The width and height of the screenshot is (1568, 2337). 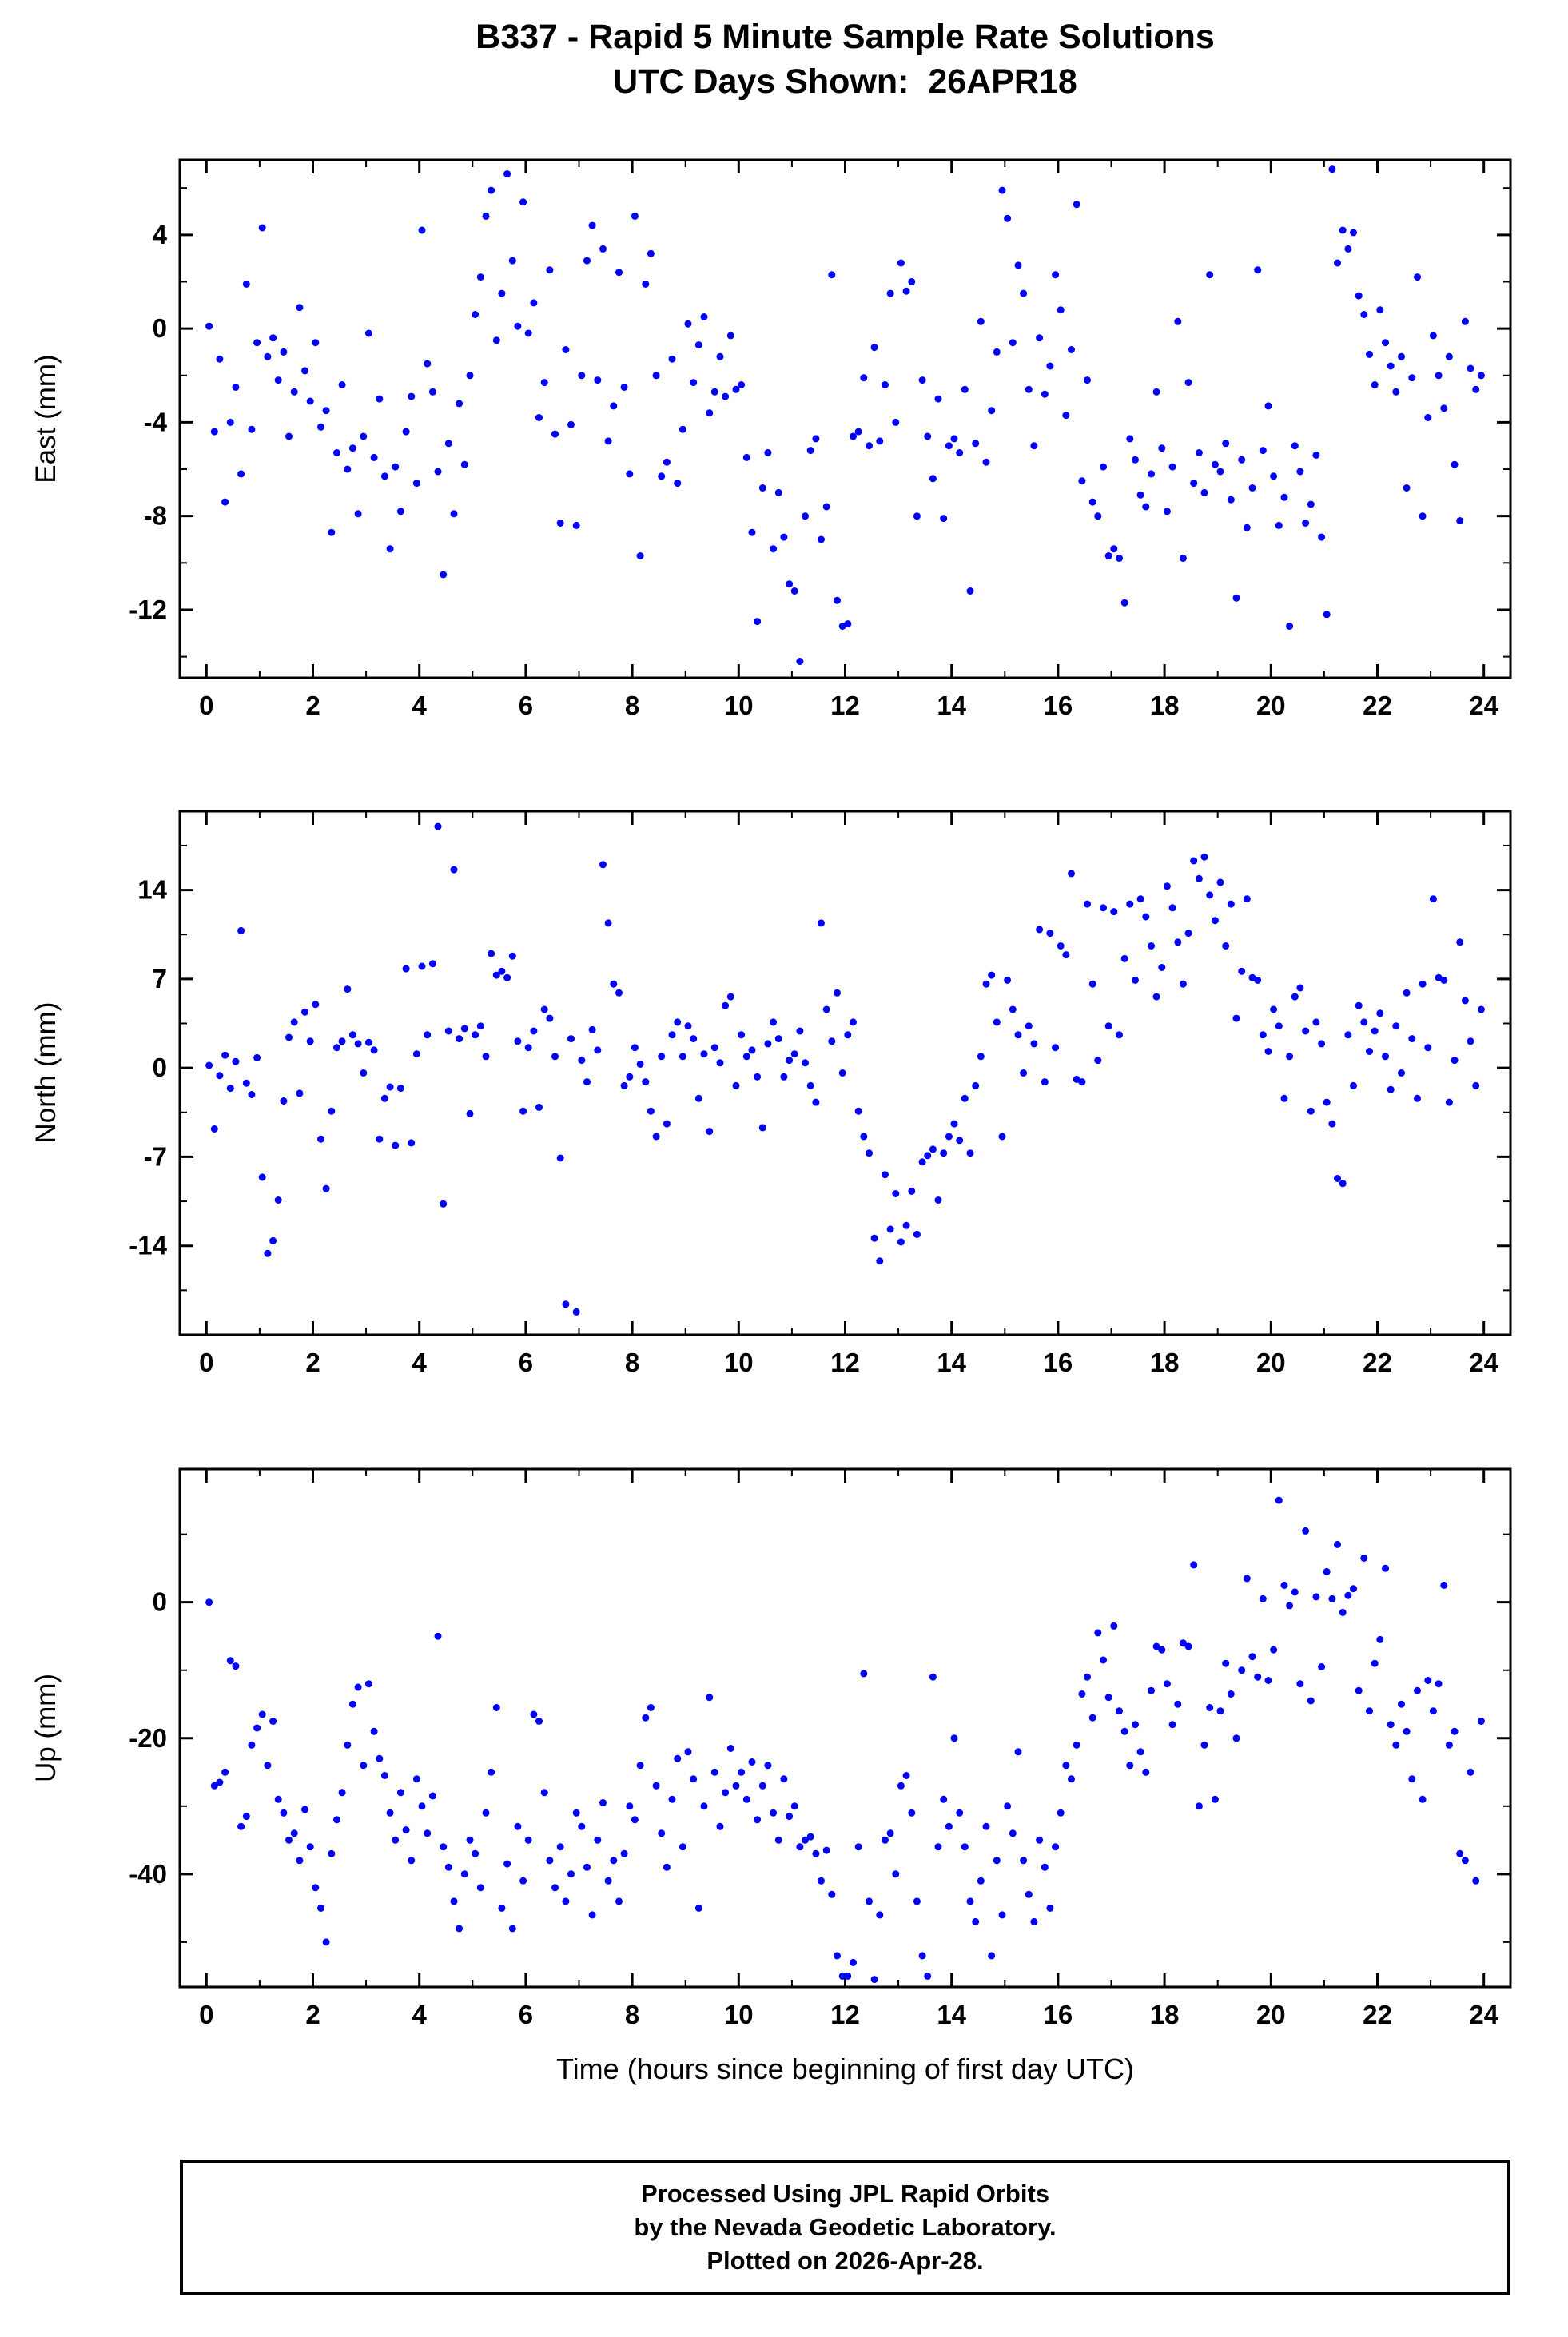 What do you see at coordinates (739, 2015) in the screenshot?
I see `x-tick-label: 10` at bounding box center [739, 2015].